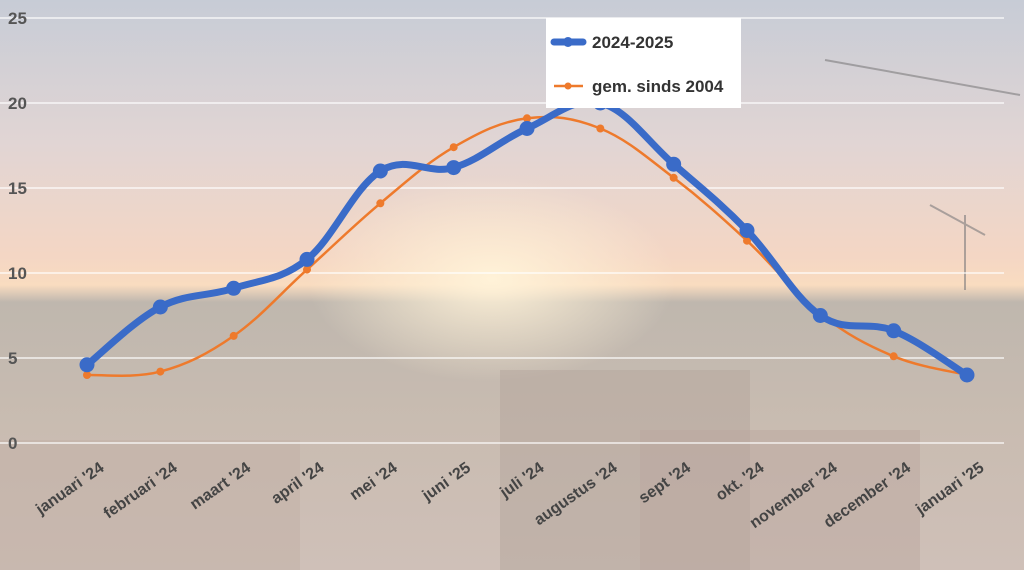 This screenshot has height=570, width=1024. What do you see at coordinates (17, 231) in the screenshot?
I see `y-axis-ticks: 0 5 10 15 20 25` at bounding box center [17, 231].